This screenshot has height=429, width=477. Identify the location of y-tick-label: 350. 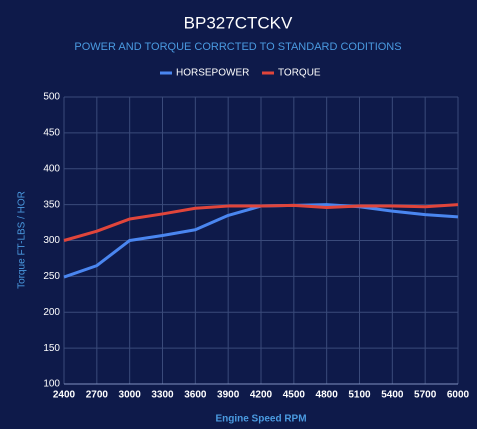
(51, 204).